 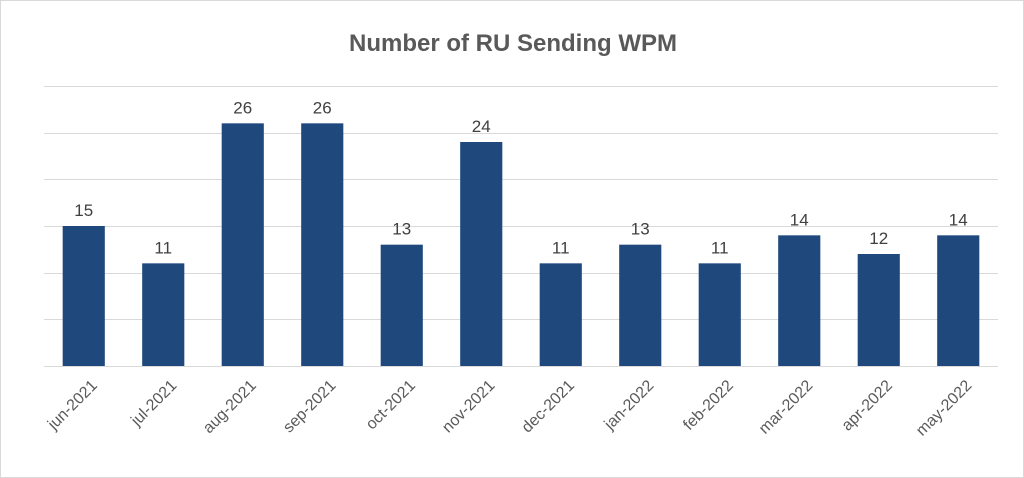 I want to click on x-tick-label: feb-2022, so click(x=708, y=405).